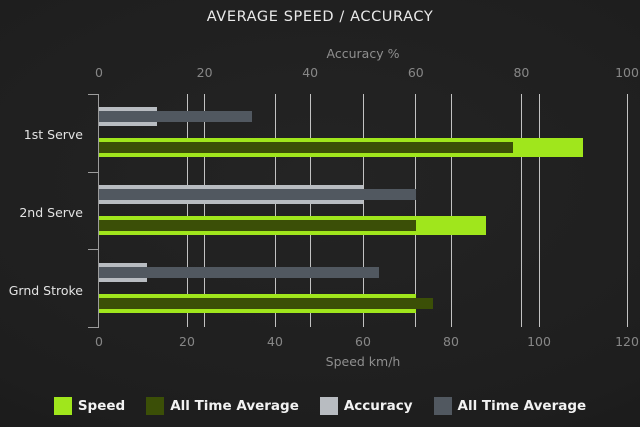  What do you see at coordinates (627, 341) in the screenshot?
I see `bottom-tick-label-120: 120` at bounding box center [627, 341].